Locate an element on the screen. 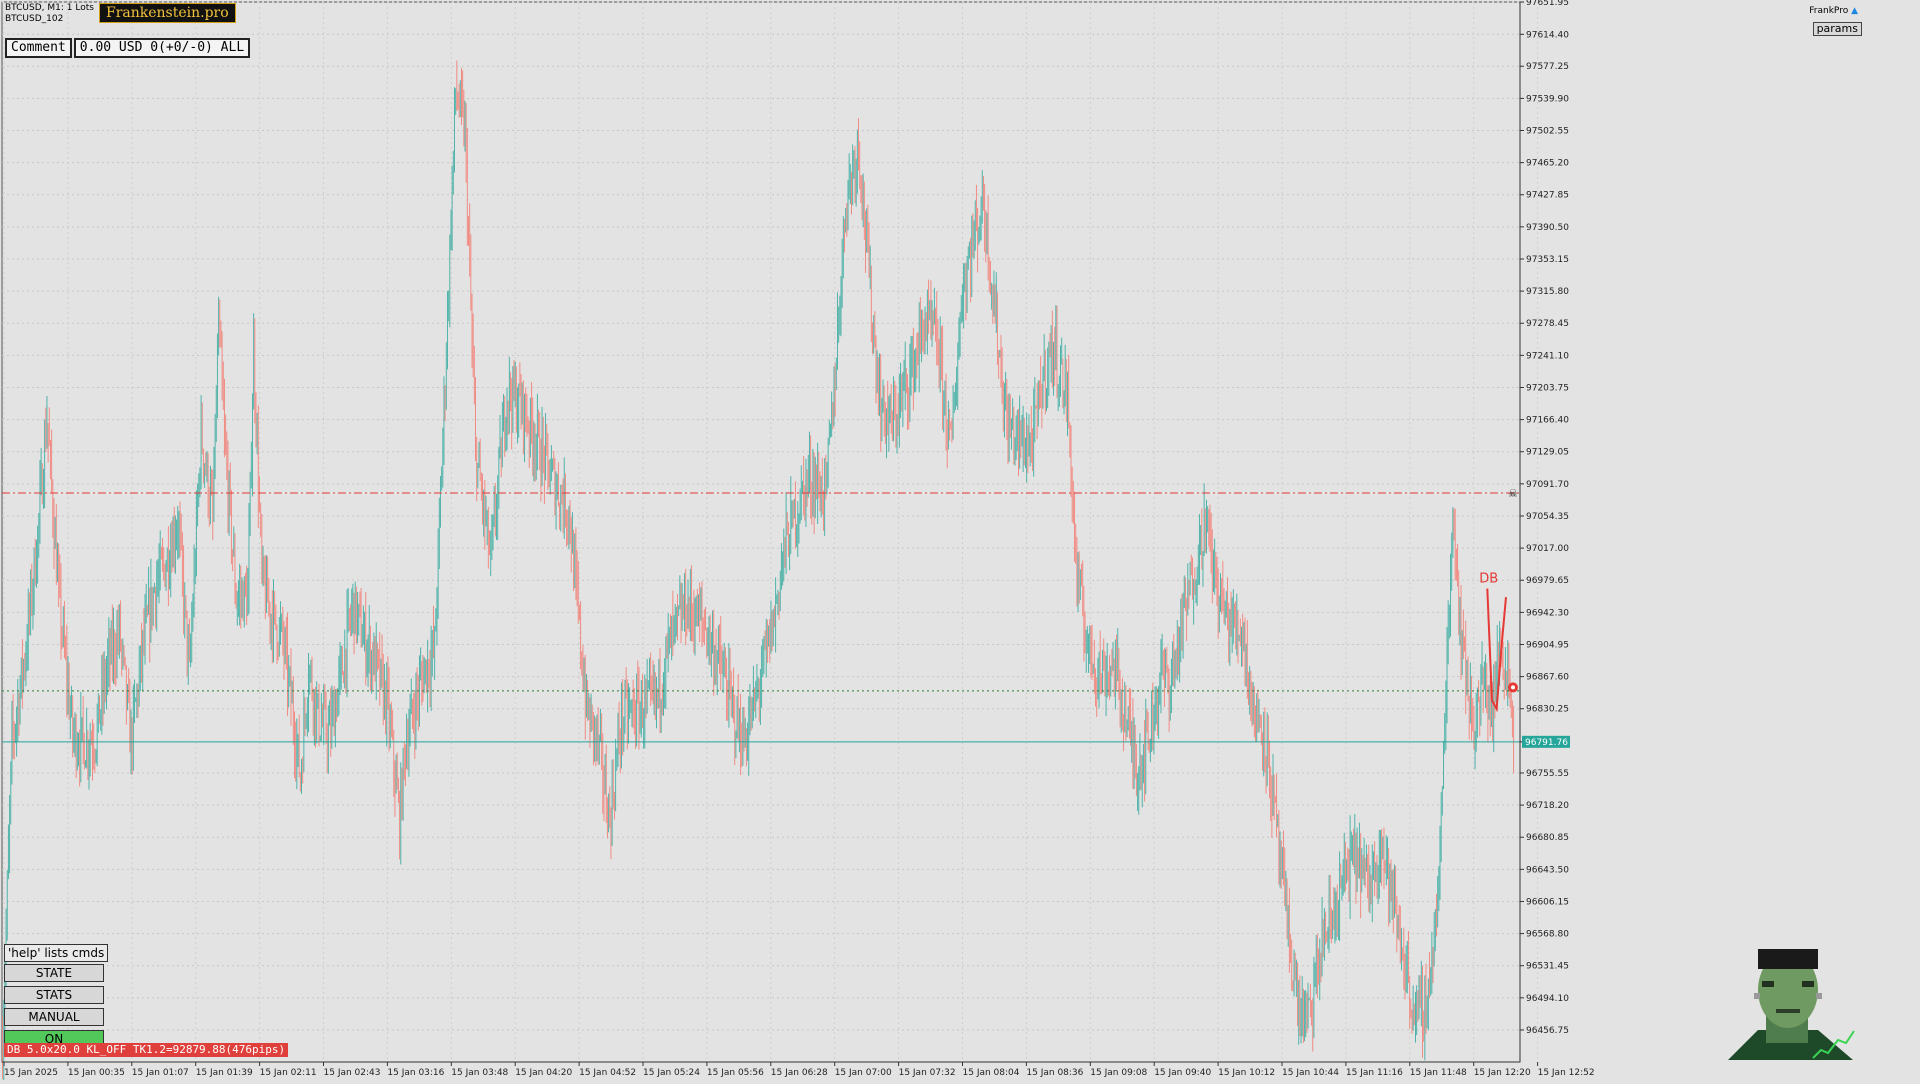 This screenshot has height=1084, width=1920. y-tick-label: 97465.20 is located at coordinates (1547, 164).